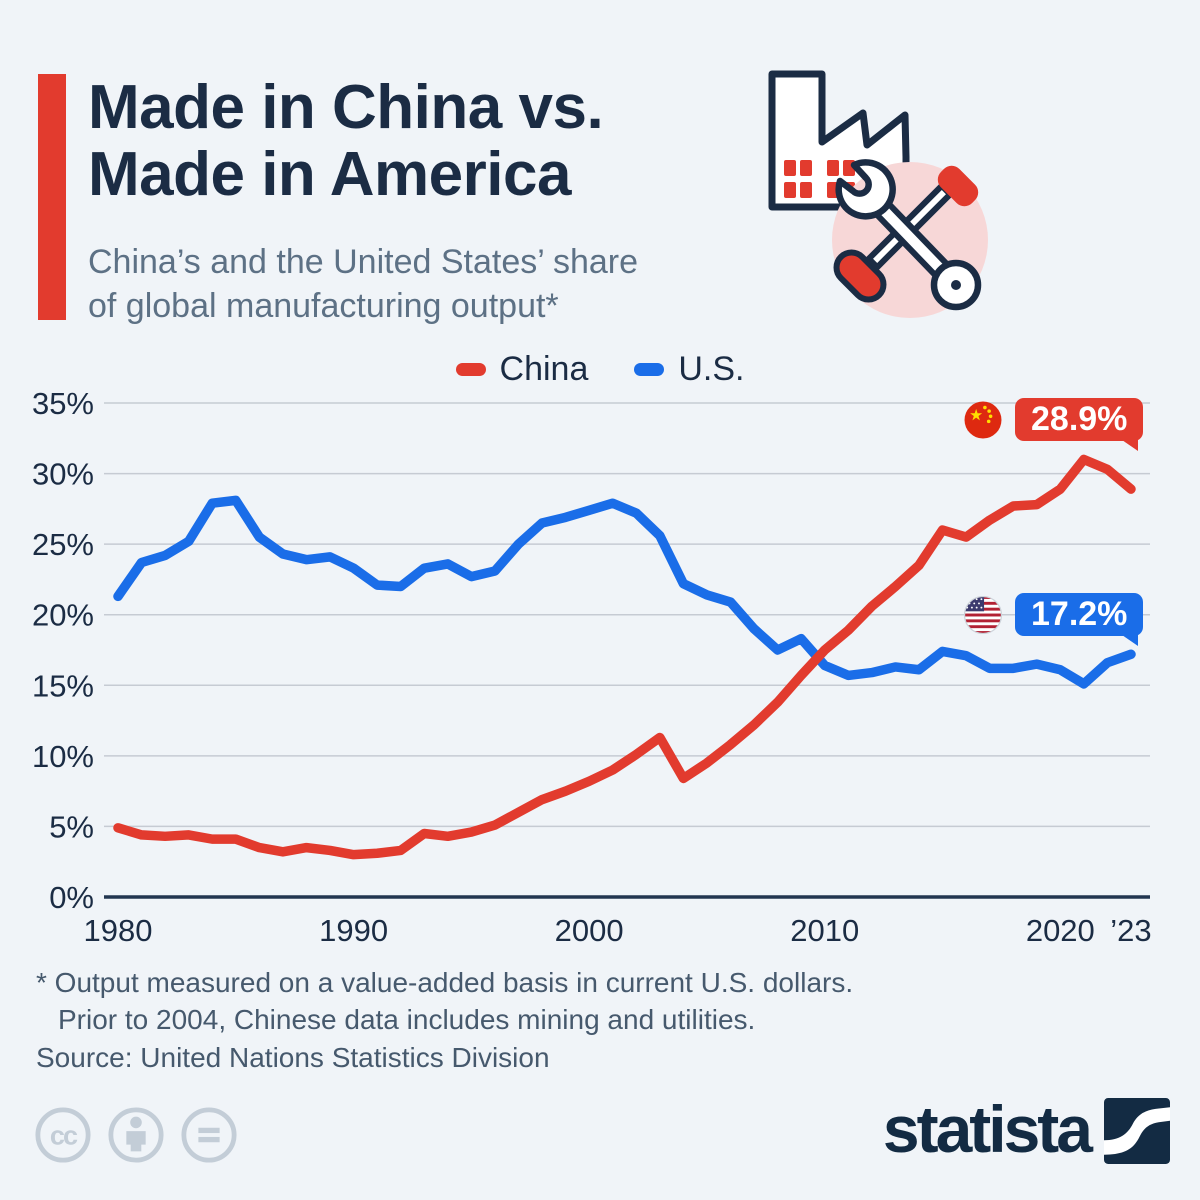  What do you see at coordinates (63, 685) in the screenshot?
I see `y-tick-label: 15%` at bounding box center [63, 685].